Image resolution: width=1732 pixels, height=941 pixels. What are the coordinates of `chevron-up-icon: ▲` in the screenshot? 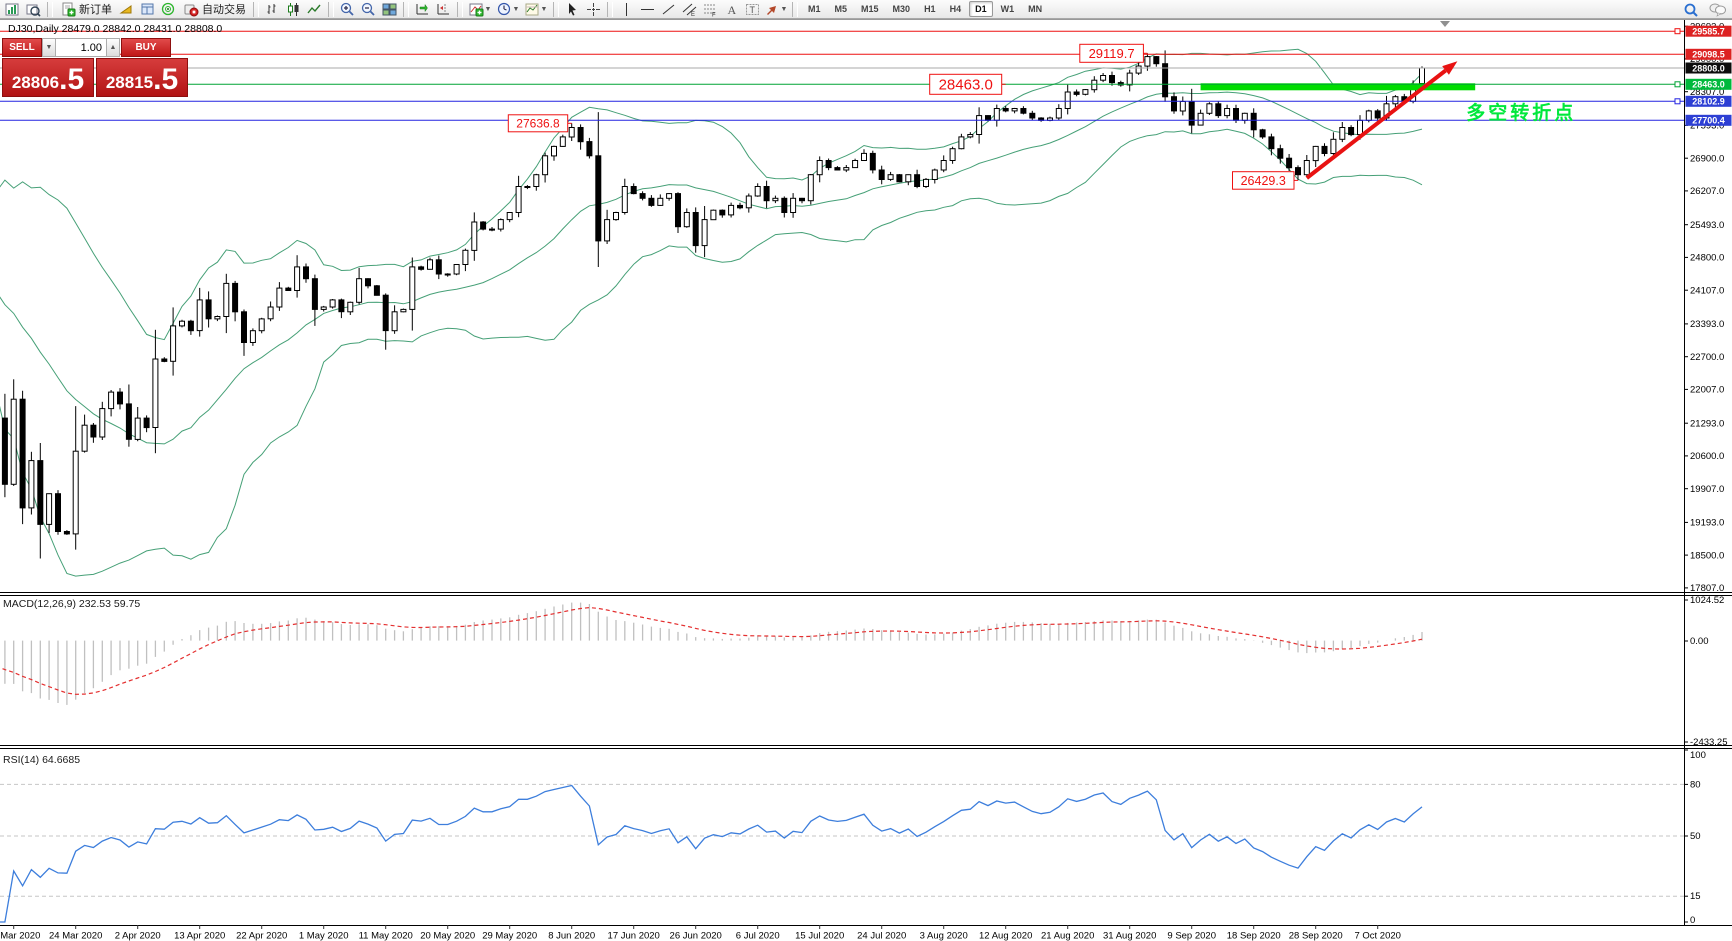 It's located at (113, 47).